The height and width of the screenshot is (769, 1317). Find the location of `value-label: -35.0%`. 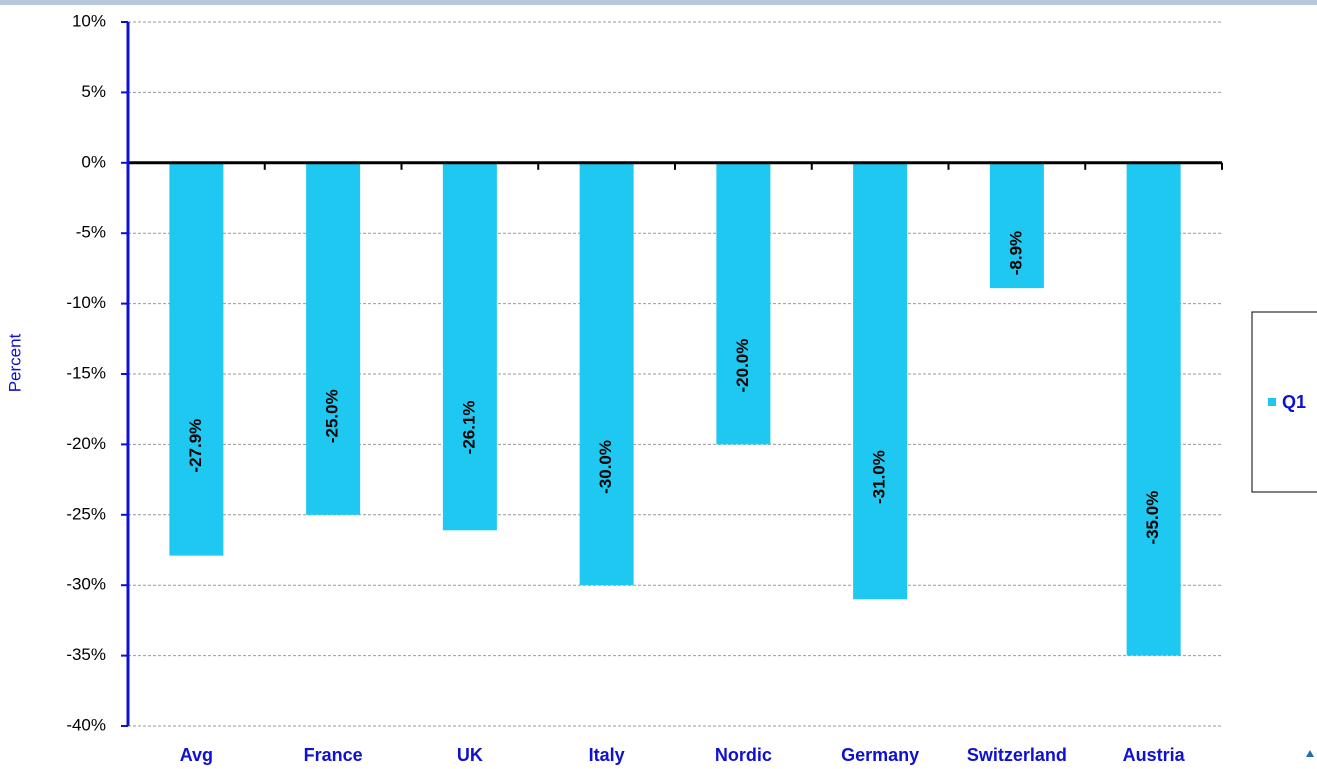

value-label: -35.0% is located at coordinates (1152, 518).